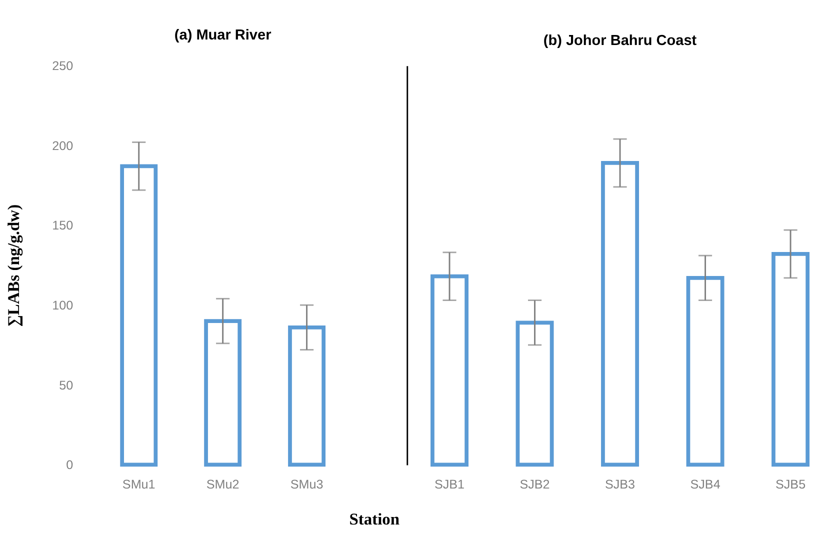  Describe the element at coordinates (374, 518) in the screenshot. I see `x-axis-title: Station` at that location.